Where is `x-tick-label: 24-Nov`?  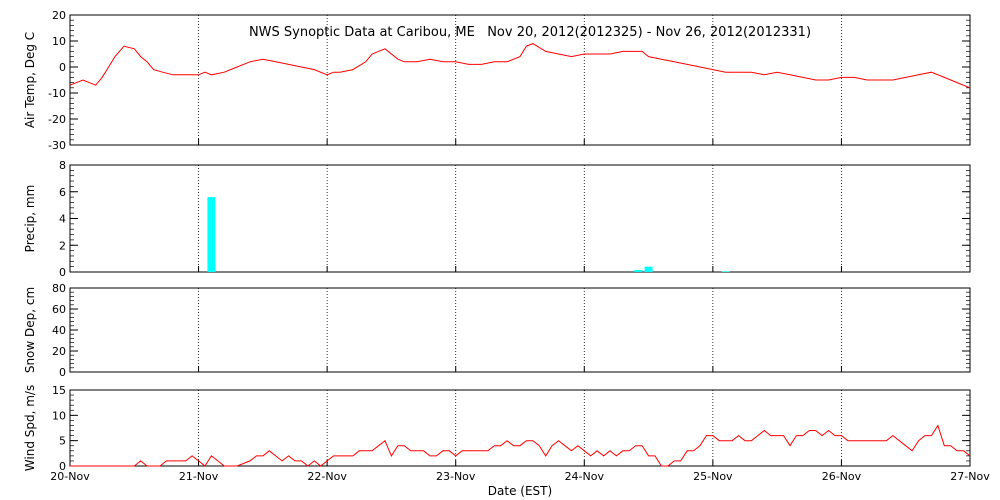
x-tick-label: 24-Nov is located at coordinates (585, 476).